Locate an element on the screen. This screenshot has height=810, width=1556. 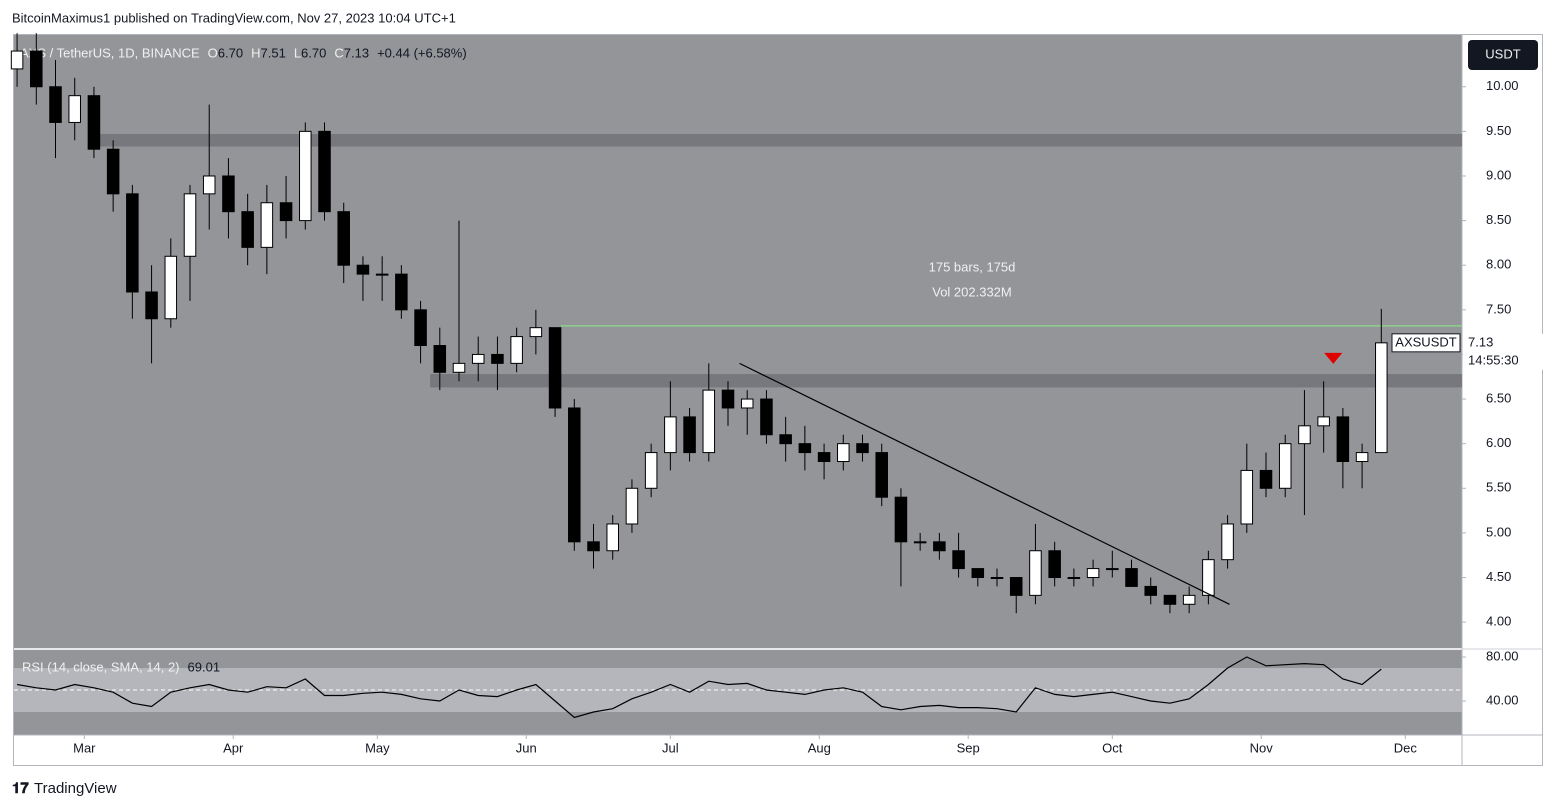
x-tick-label: Apr is located at coordinates (233, 747).